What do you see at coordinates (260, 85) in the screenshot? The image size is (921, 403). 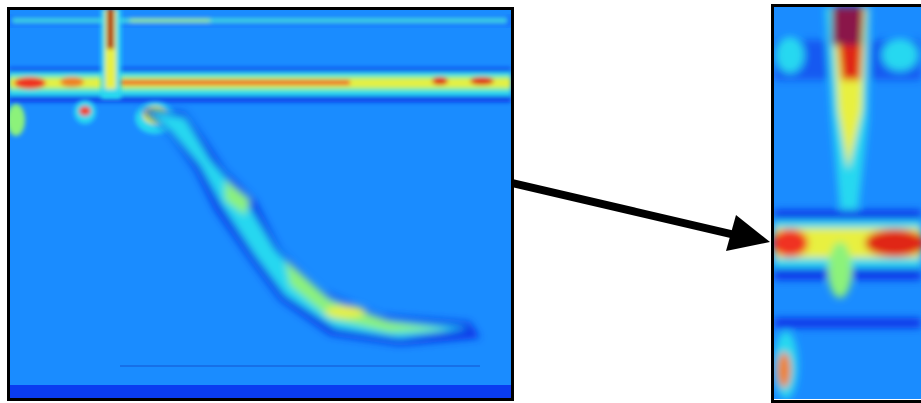 I see `horizontal-band` at bounding box center [260, 85].